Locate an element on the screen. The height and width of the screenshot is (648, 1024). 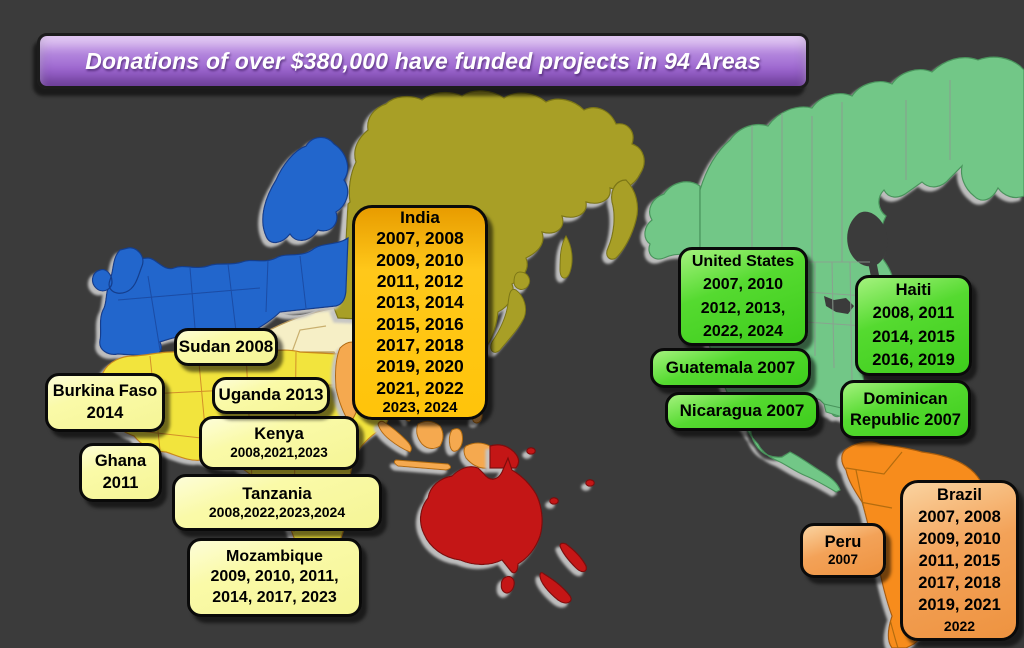
callout-ghana: Ghana 2011 is located at coordinates (120, 472).